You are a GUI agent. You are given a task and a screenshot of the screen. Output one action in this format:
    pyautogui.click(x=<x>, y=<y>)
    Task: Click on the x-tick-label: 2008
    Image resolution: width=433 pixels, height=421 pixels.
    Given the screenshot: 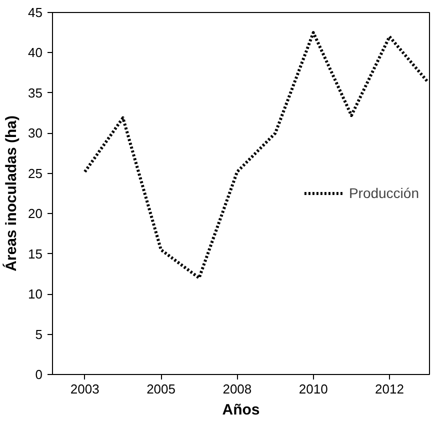 What is the action you would take?
    pyautogui.click(x=237, y=389)
    